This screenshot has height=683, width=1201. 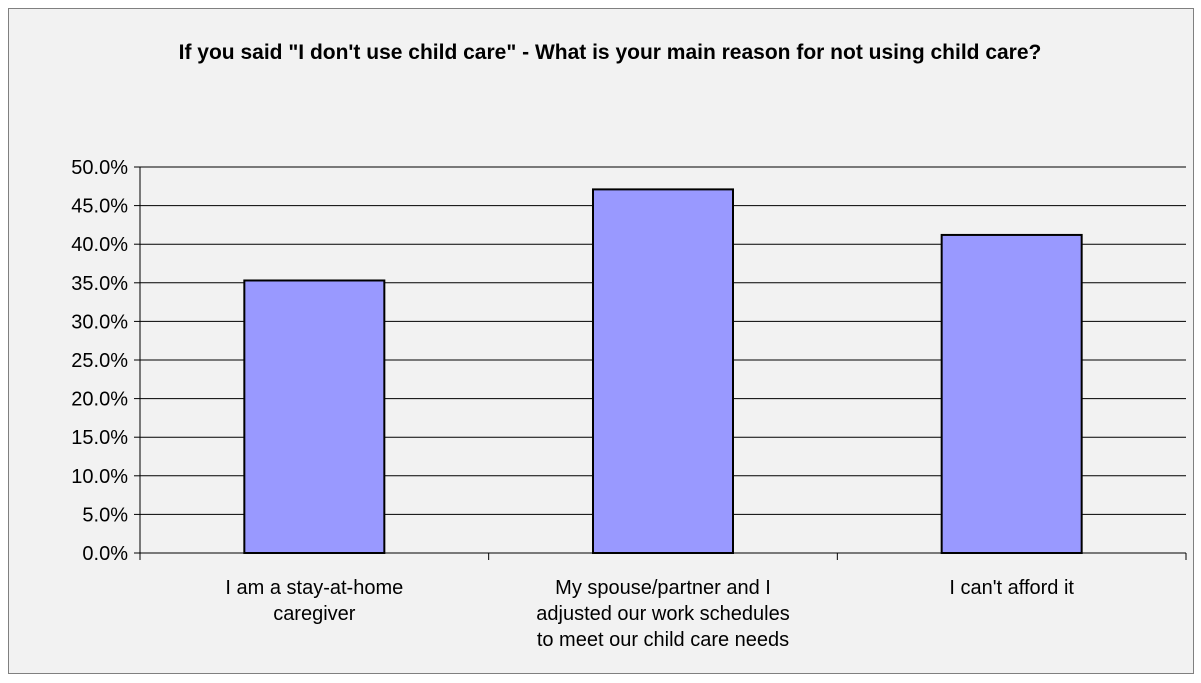 What do you see at coordinates (105, 515) in the screenshot?
I see `y-tick-label: 5.0%` at bounding box center [105, 515].